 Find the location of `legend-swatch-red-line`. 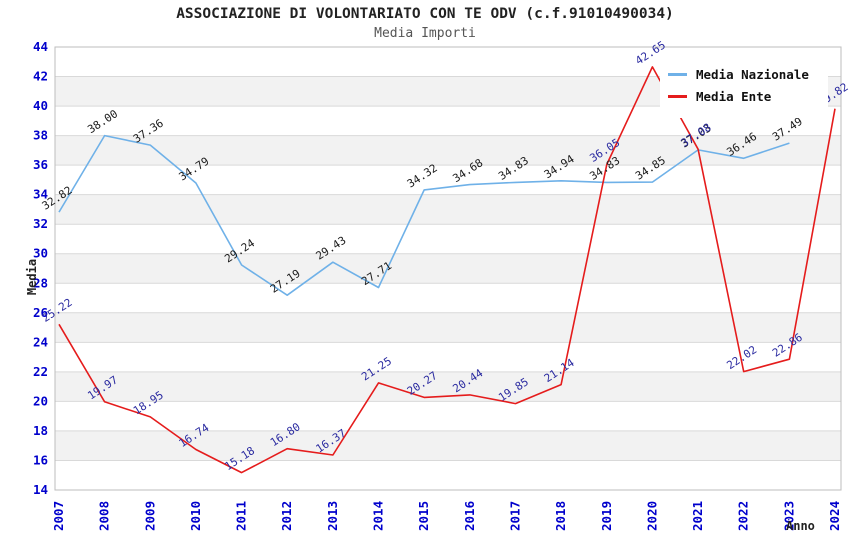

legend-swatch-red-line is located at coordinates (677, 96).